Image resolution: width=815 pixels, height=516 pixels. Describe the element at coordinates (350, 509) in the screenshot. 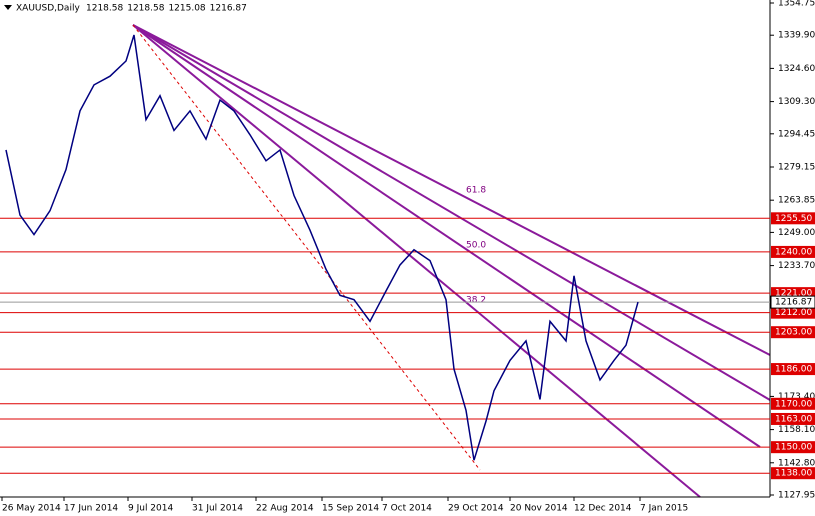

I see `x-tick-label: 15 Sep 2014` at that location.